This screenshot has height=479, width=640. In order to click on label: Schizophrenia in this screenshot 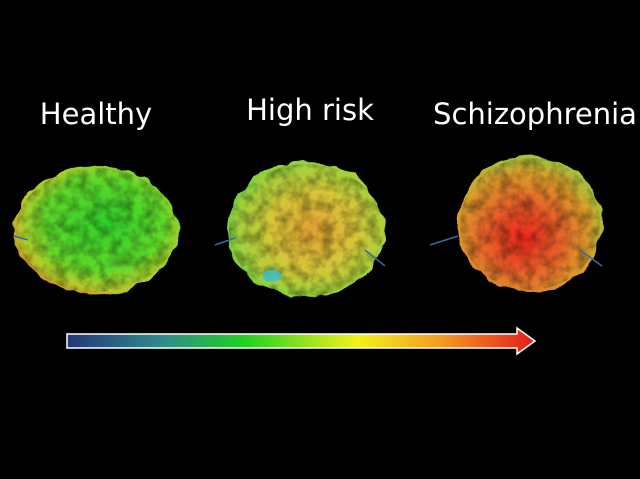, I will do `click(535, 114)`.